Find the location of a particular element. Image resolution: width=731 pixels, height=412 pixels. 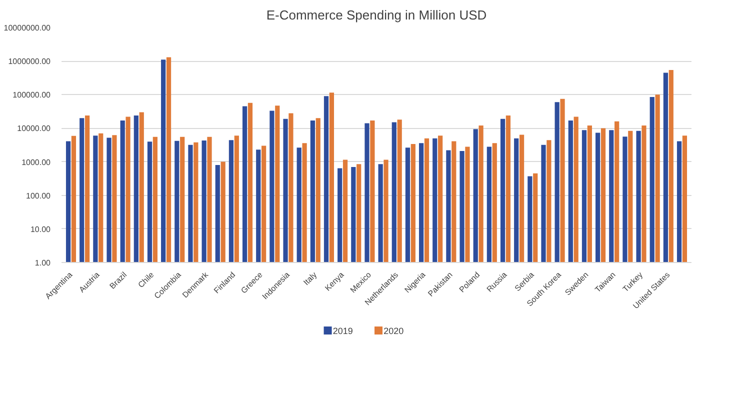

x-tick-label: Italy is located at coordinates (310, 279).